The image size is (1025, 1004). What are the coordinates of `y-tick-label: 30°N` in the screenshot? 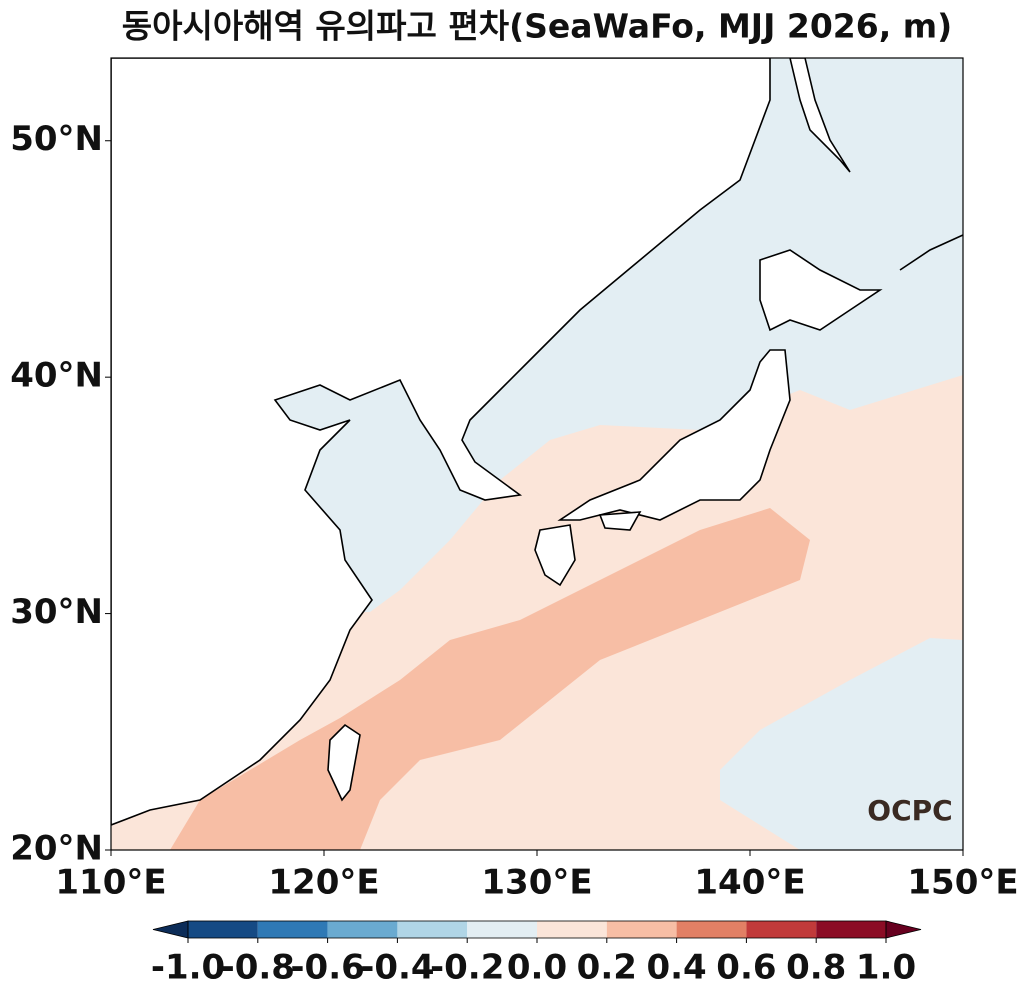 It's located at (56, 612).